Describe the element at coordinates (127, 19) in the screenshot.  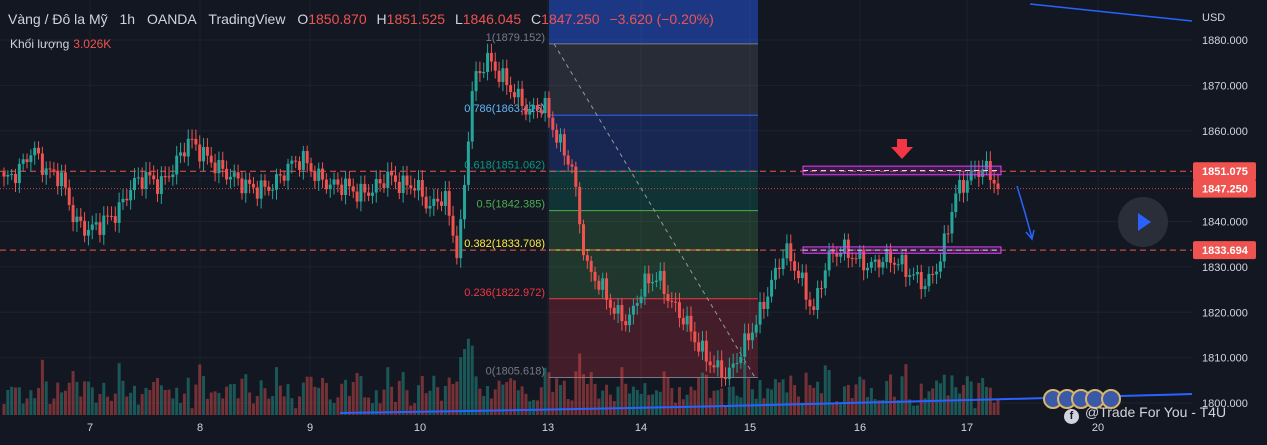
I see `interval: 1h` at that location.